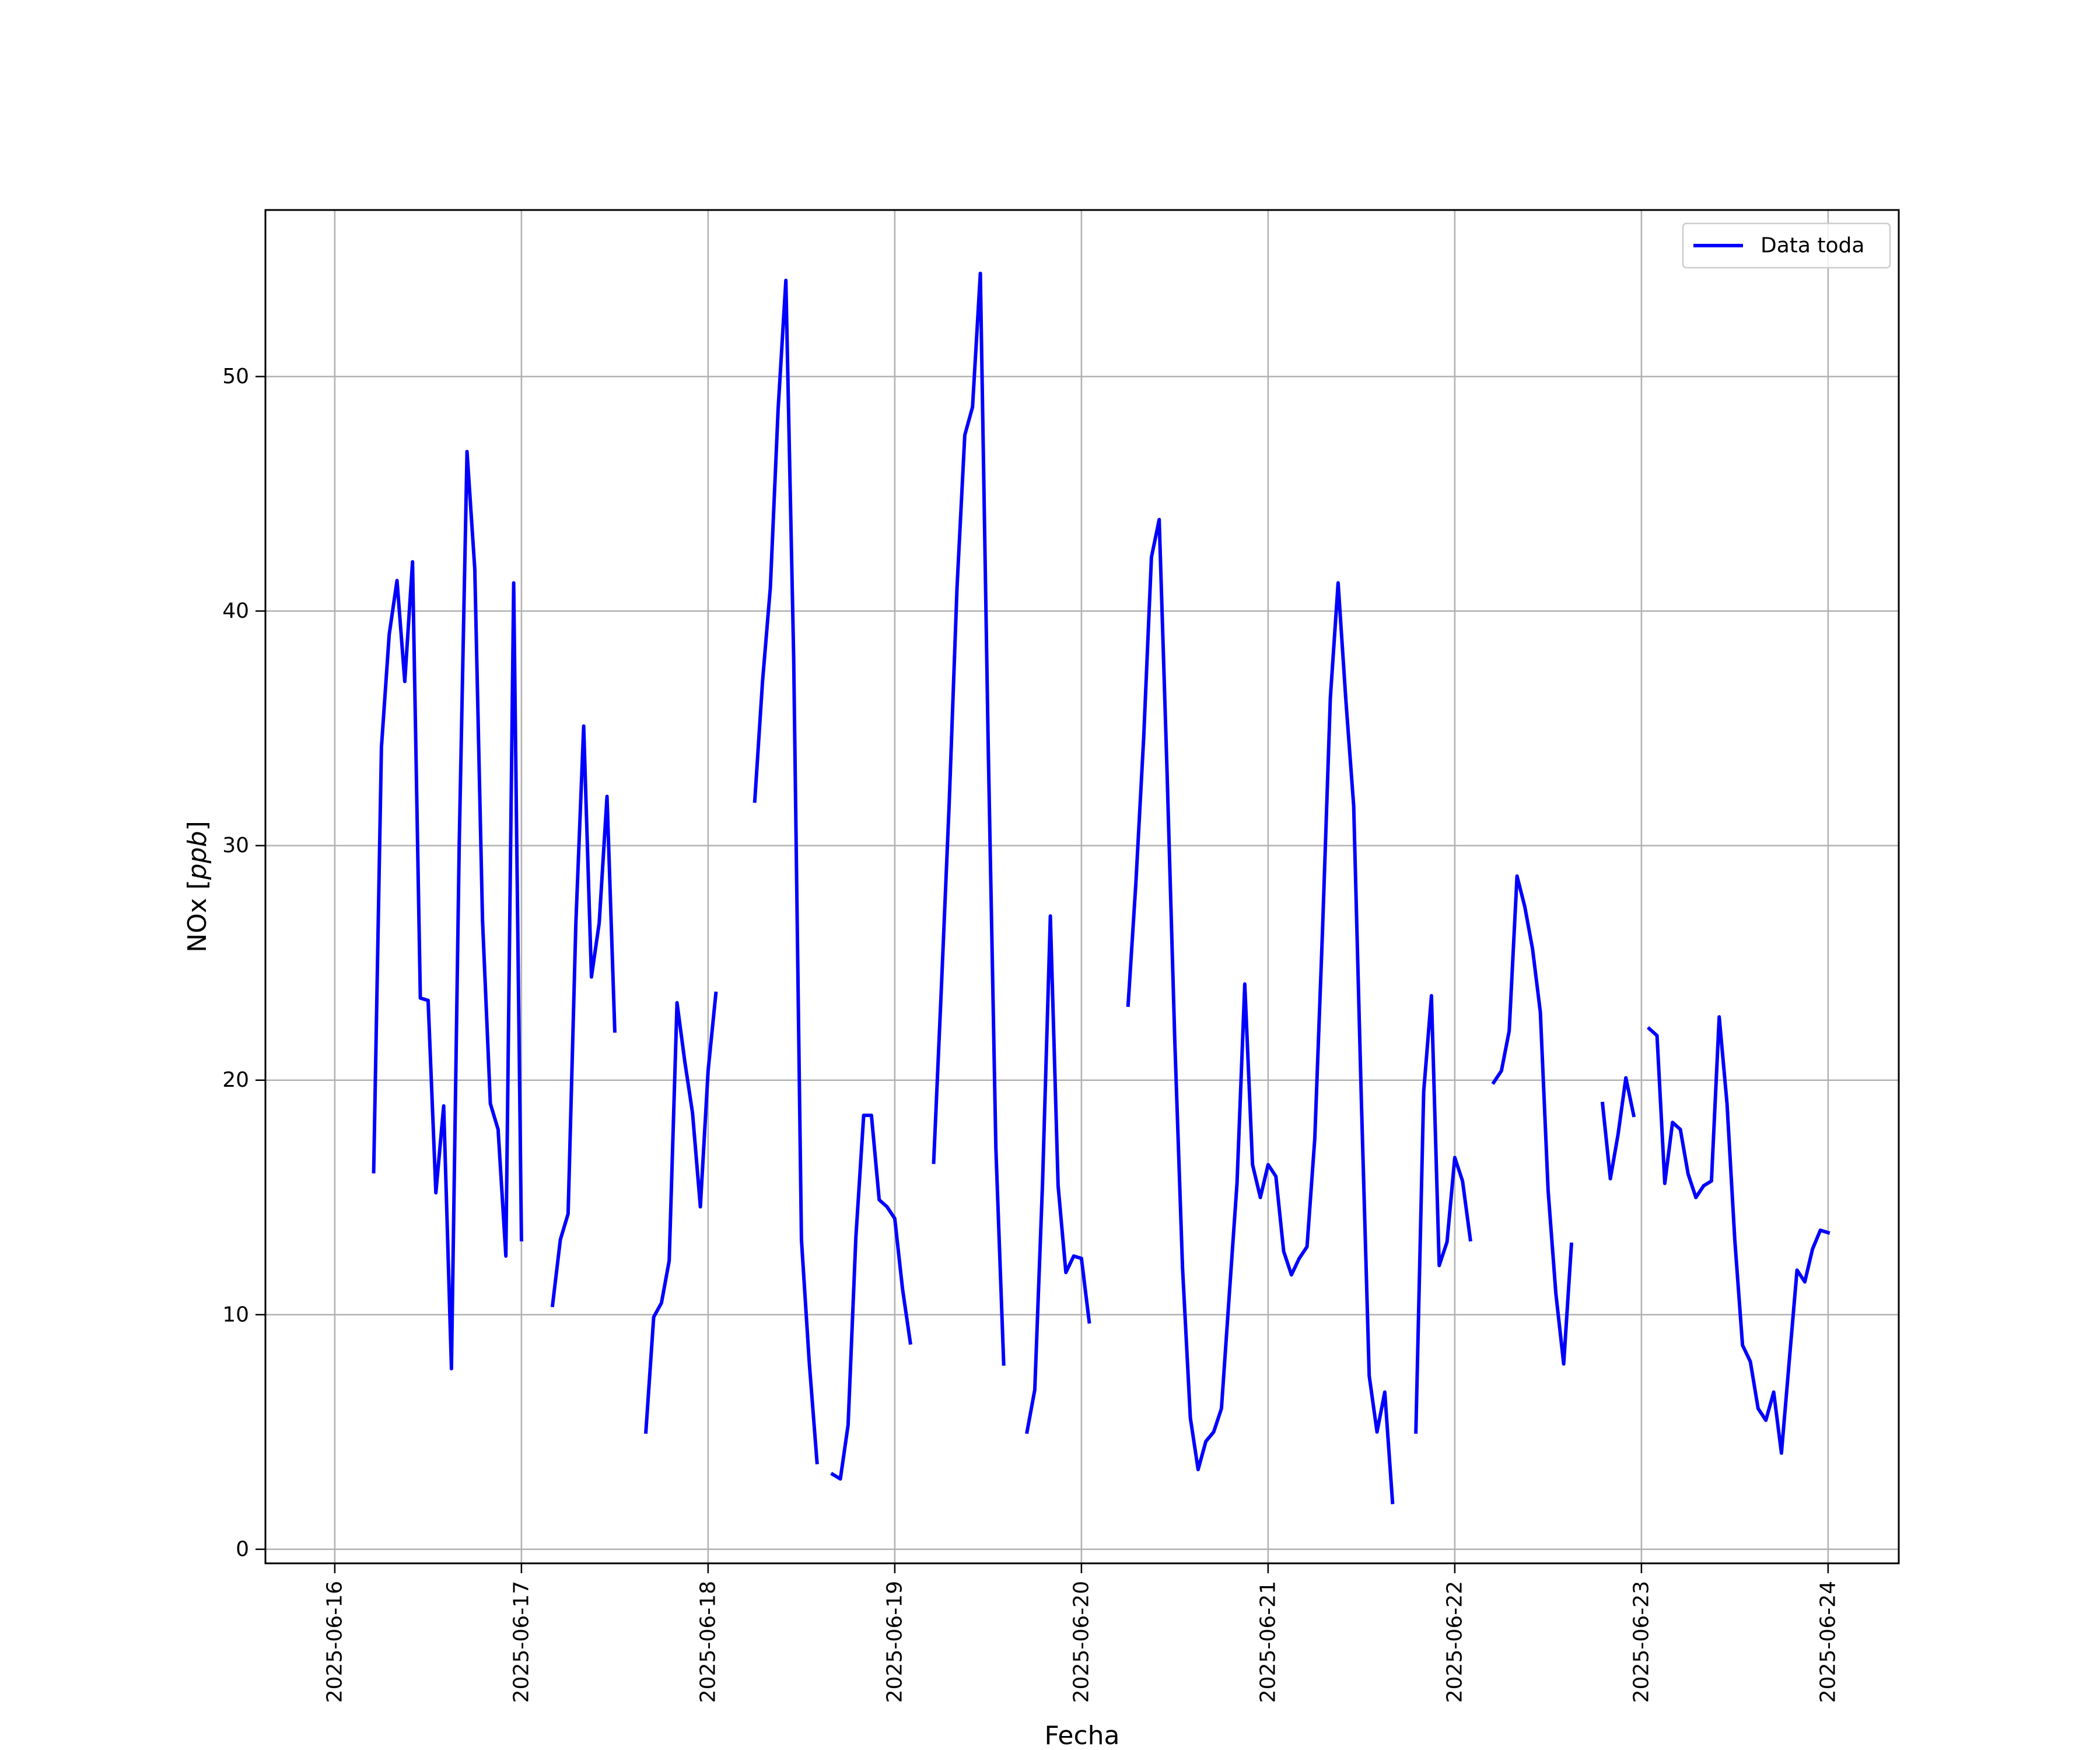 Image resolution: width=2100 pixels, height=1750 pixels. What do you see at coordinates (335, 1642) in the screenshot?
I see `x-tick-label: 2025-06-16` at bounding box center [335, 1642].